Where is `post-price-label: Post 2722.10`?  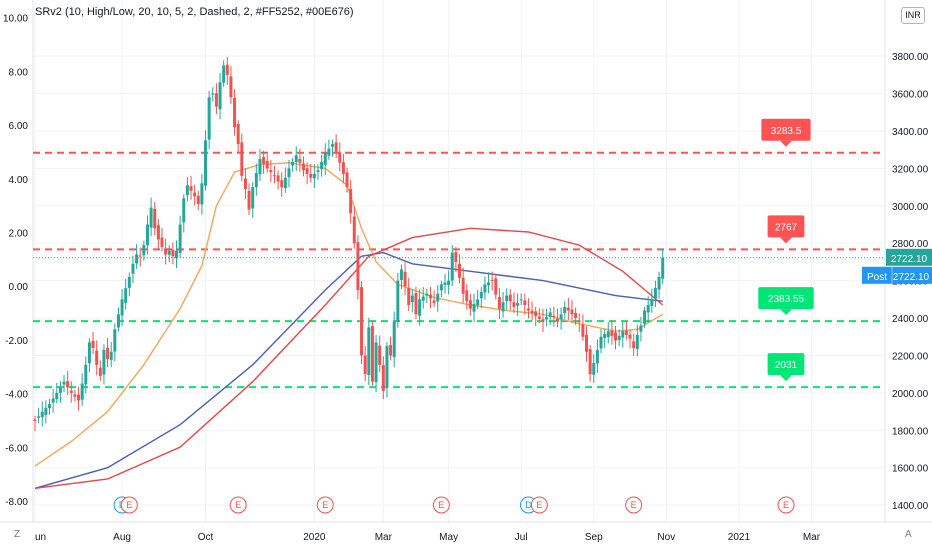 post-price-label: Post 2722.10 is located at coordinates (897, 275).